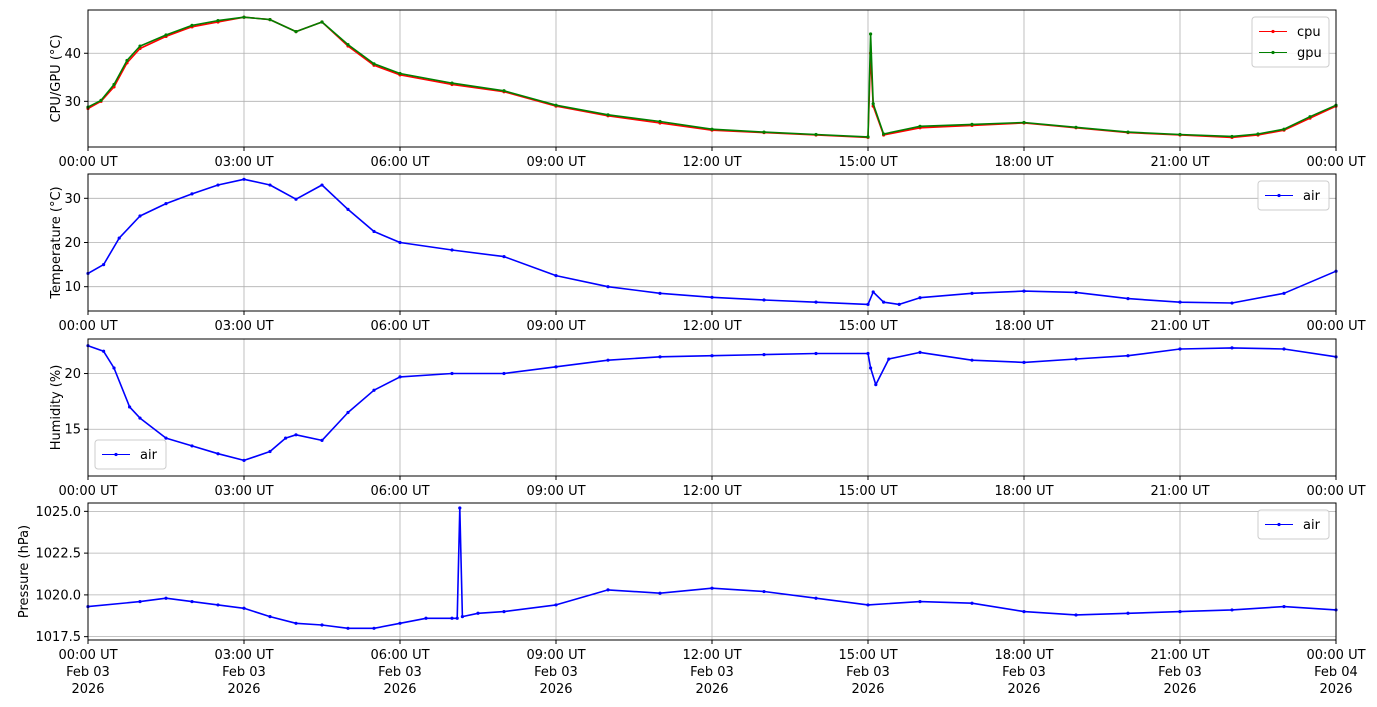 This screenshot has width=1377, height=707. Describe the element at coordinates (867, 491) in the screenshot. I see `x-tick-label: 15:00 UT` at that location.